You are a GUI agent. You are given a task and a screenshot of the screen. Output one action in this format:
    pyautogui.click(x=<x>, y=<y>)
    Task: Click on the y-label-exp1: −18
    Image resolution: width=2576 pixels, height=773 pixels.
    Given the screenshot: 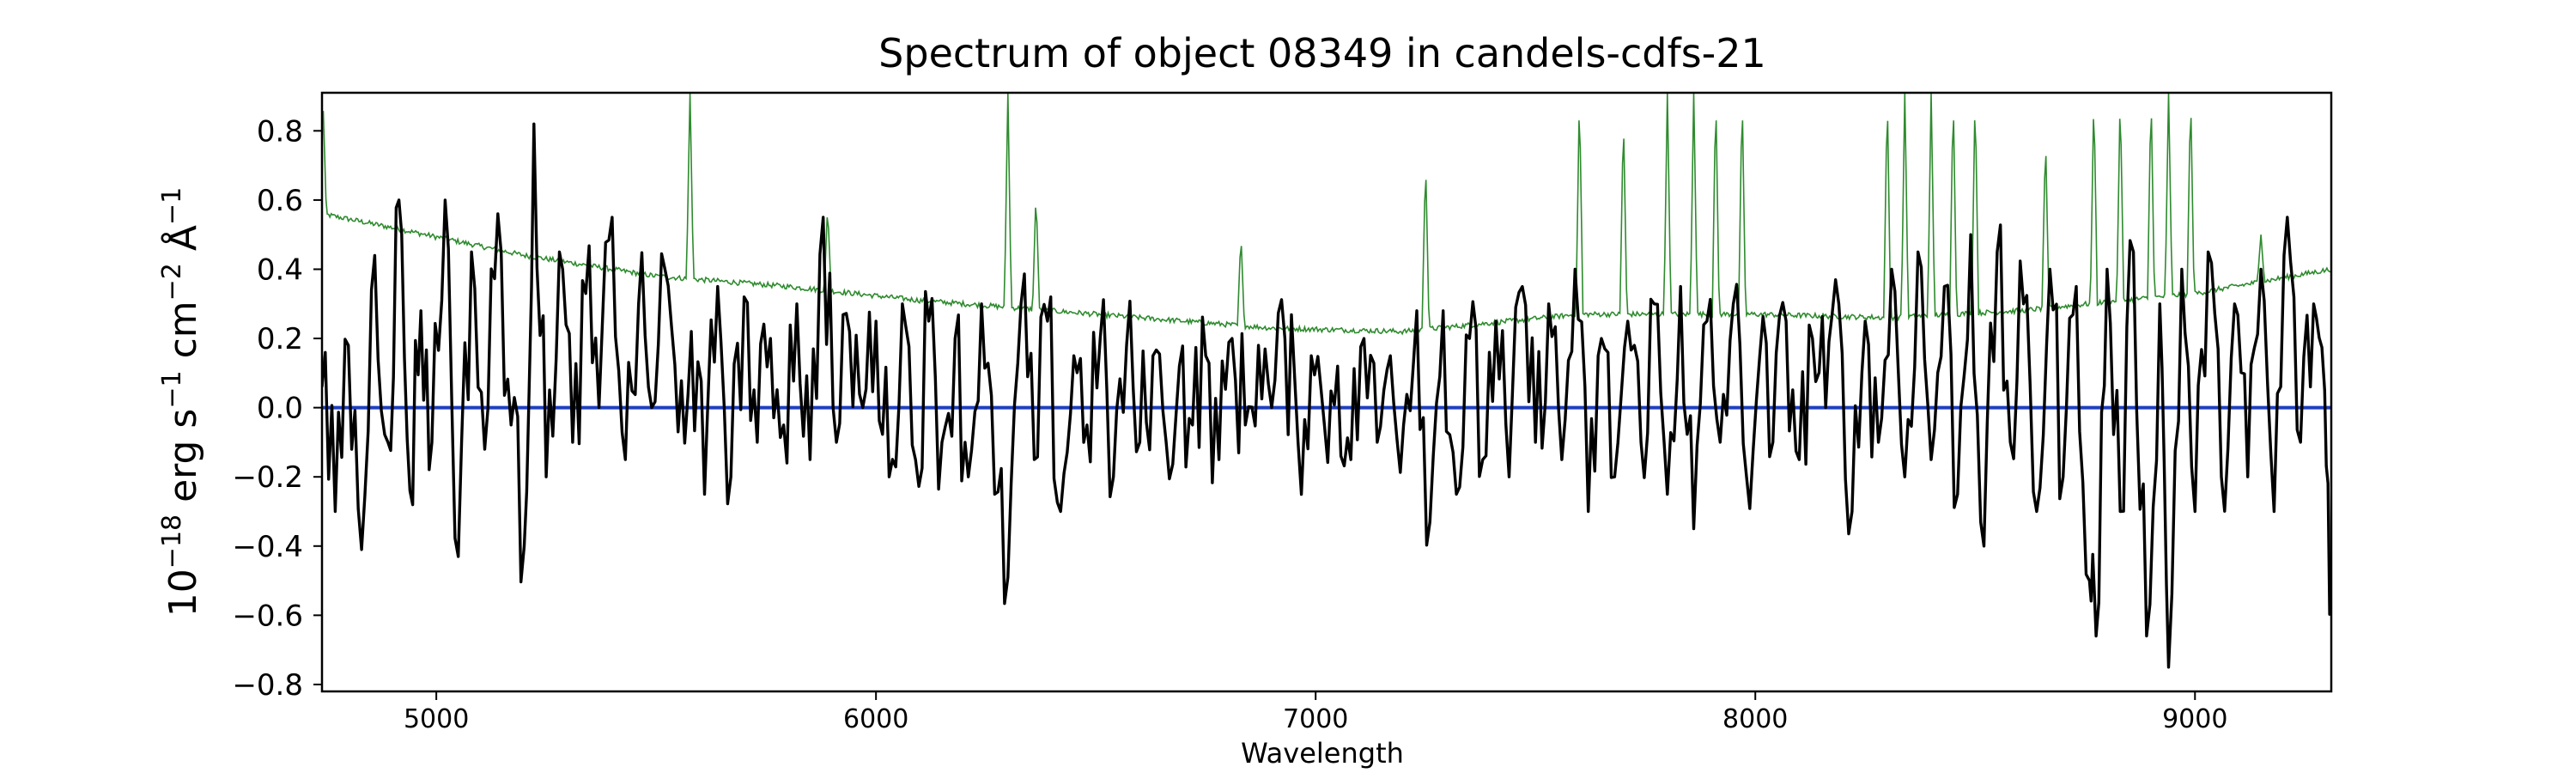 What is the action you would take?
    pyautogui.click(x=172, y=541)
    